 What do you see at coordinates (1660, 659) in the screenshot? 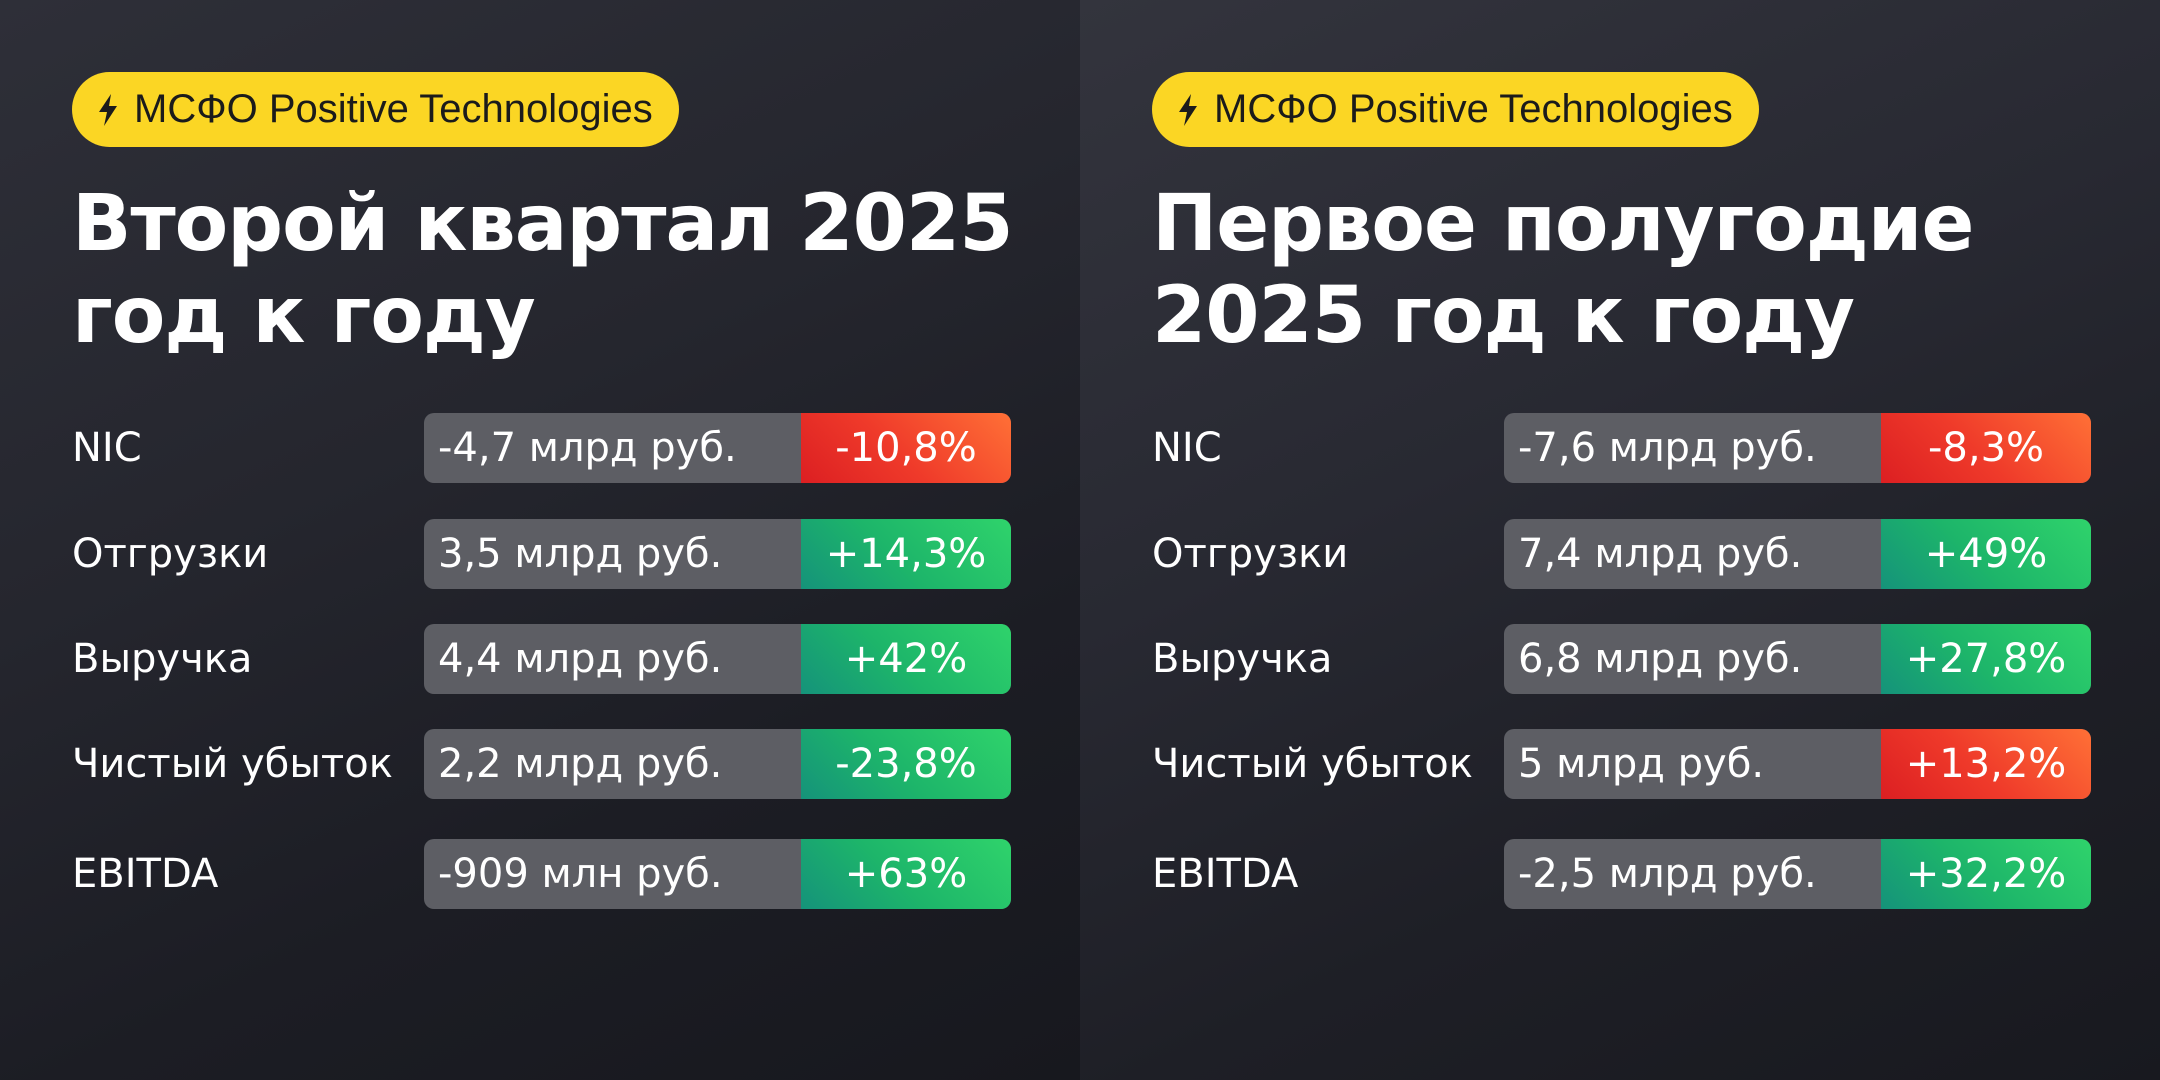
I see `metric-value: 6,8 млрд руб.` at bounding box center [1660, 659].